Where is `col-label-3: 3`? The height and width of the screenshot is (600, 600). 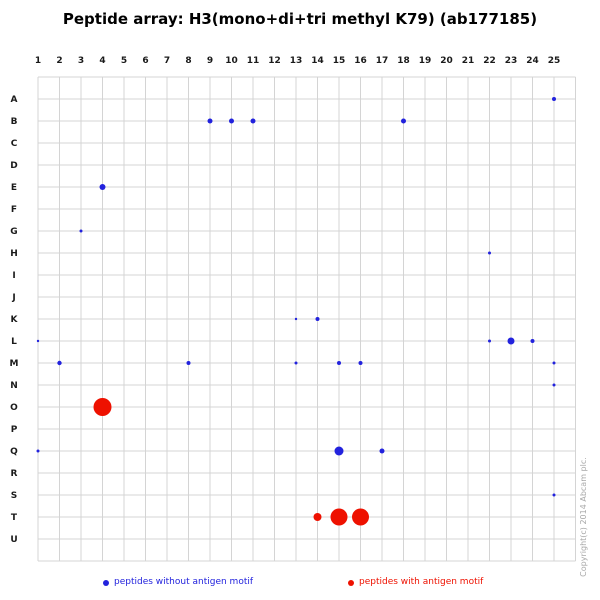 col-label-3: 3 is located at coordinates (81, 61).